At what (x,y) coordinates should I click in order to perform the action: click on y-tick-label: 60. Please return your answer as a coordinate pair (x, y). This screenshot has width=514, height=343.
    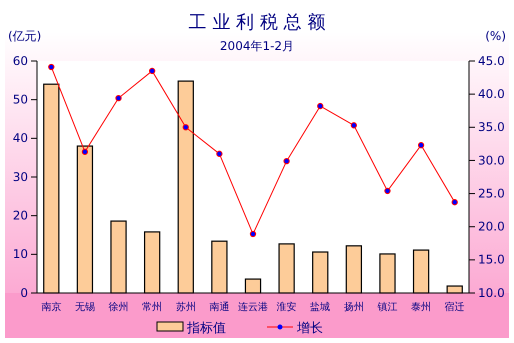
    Looking at the image, I should click on (20, 61).